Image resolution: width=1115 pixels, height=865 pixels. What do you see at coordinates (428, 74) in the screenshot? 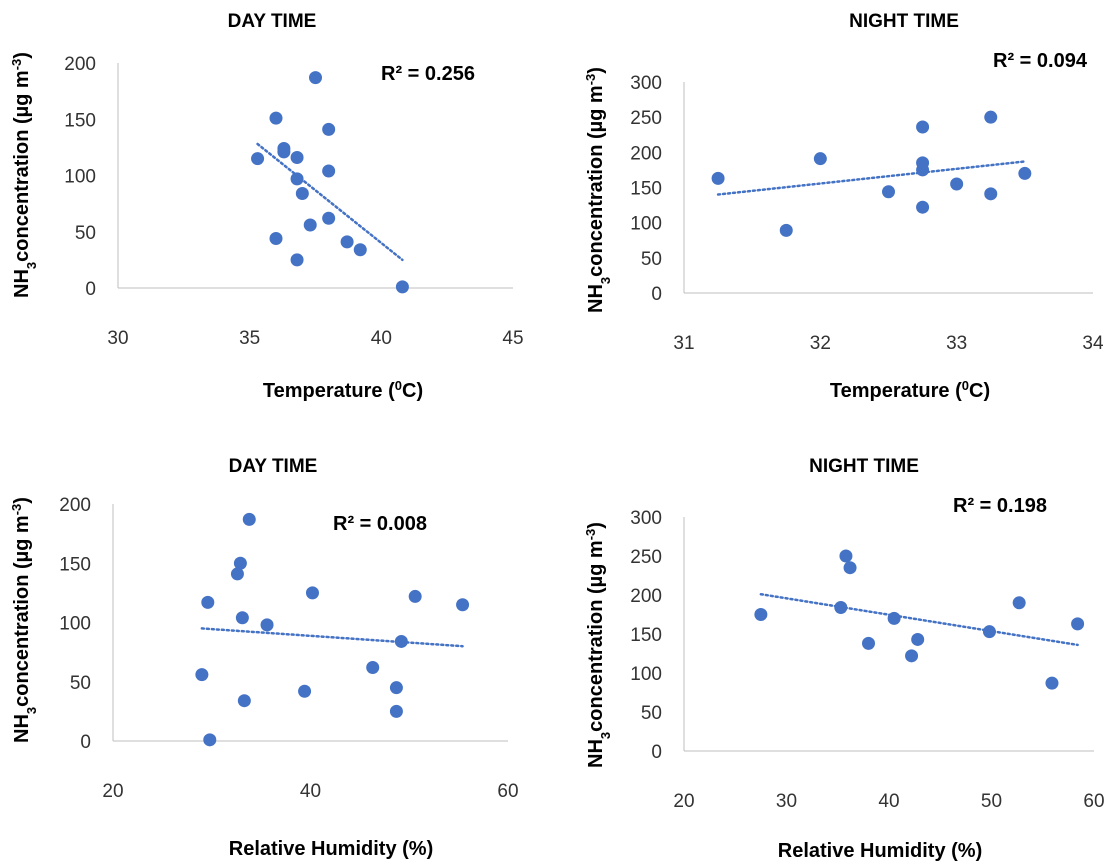
I see `r-squared-label: R² = 0.256` at bounding box center [428, 74].